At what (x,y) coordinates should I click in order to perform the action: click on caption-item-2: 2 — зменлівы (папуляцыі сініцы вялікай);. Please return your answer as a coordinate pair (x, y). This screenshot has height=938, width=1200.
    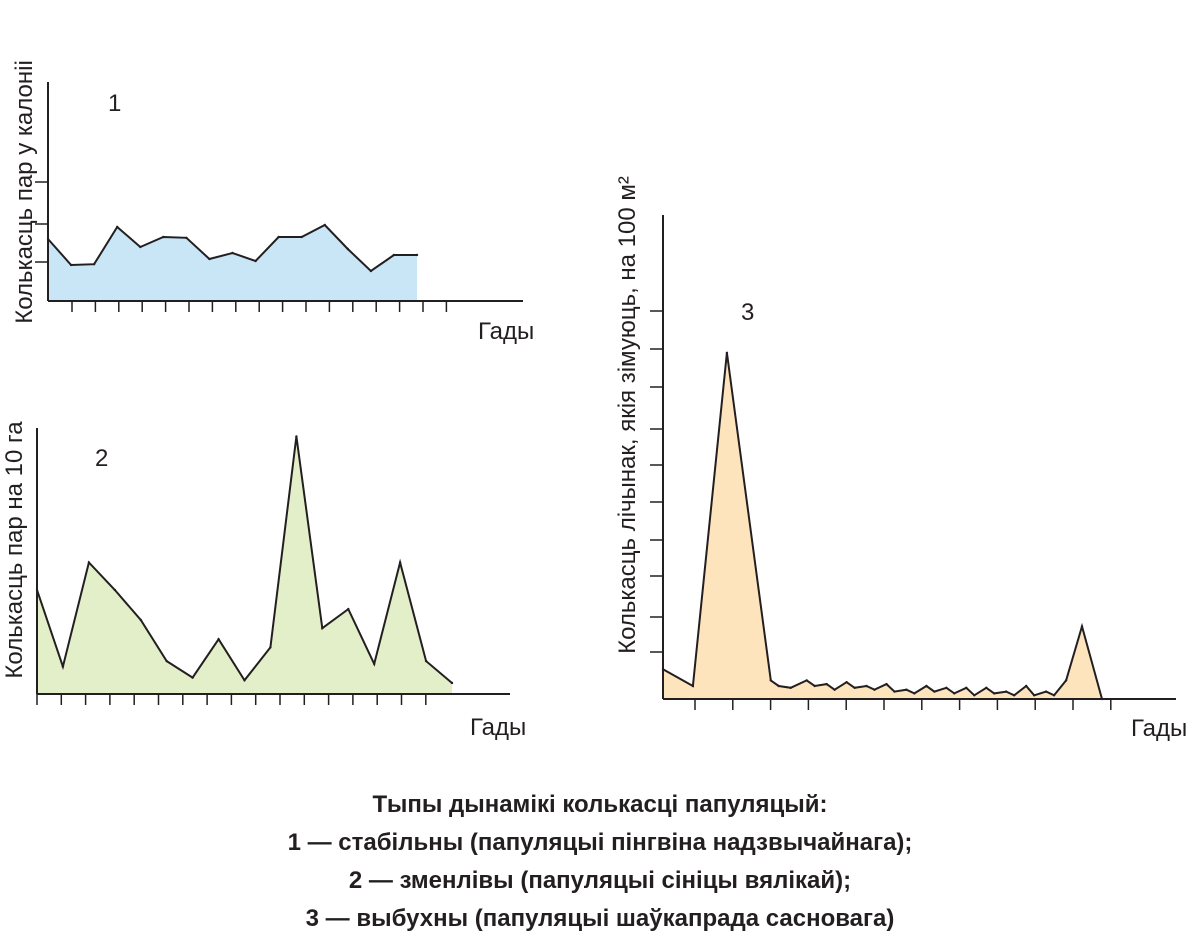
    Looking at the image, I should click on (600, 880).